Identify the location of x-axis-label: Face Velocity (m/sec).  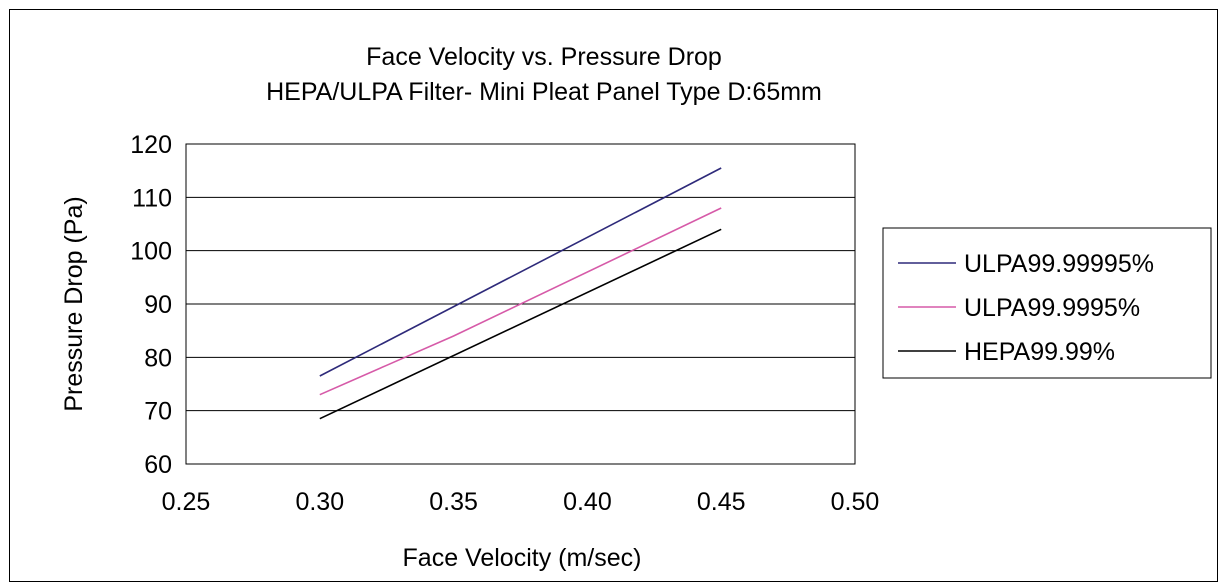
(522, 558).